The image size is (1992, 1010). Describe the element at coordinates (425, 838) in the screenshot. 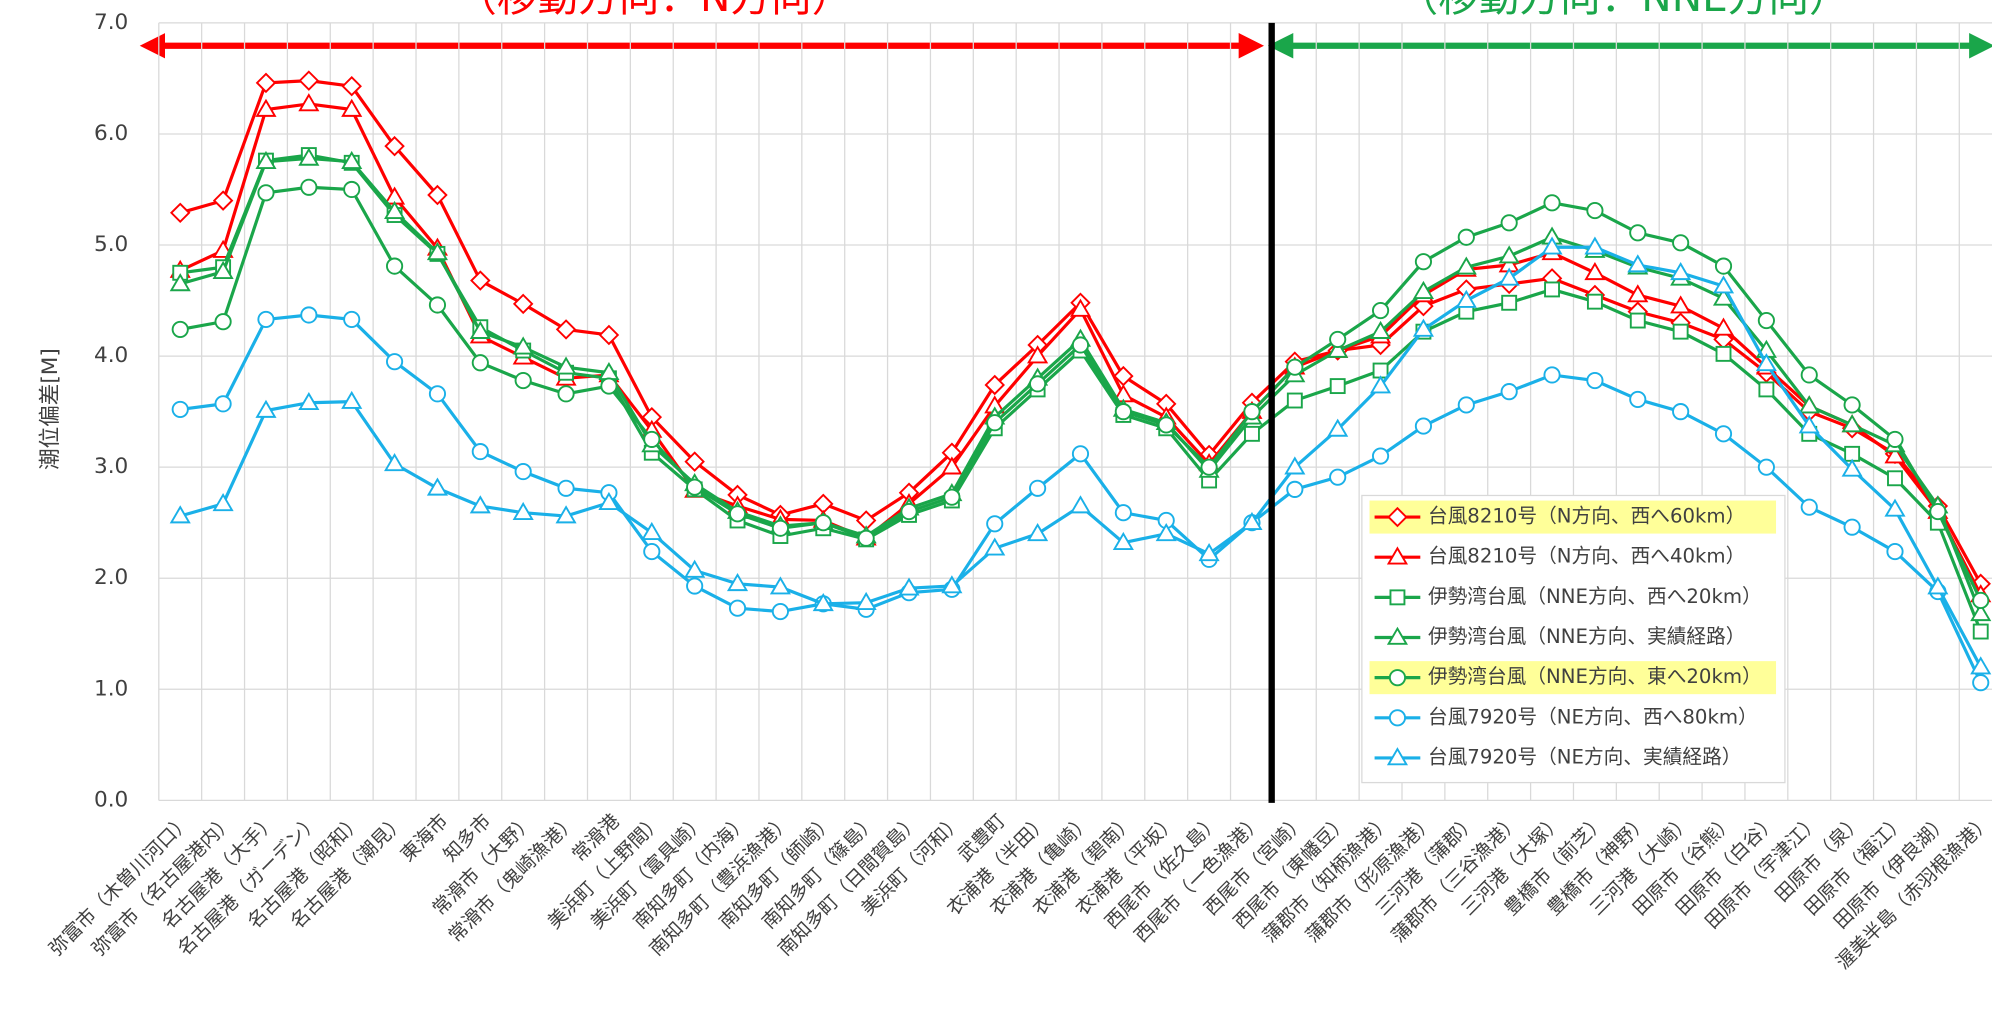

I see `x-tick-label: 東海市` at that location.